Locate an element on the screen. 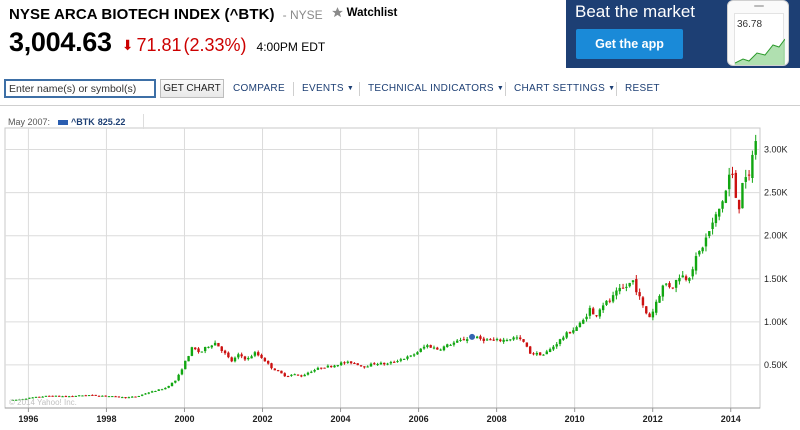 The image size is (800, 430). ad-headline: Beat the market is located at coordinates (635, 11).